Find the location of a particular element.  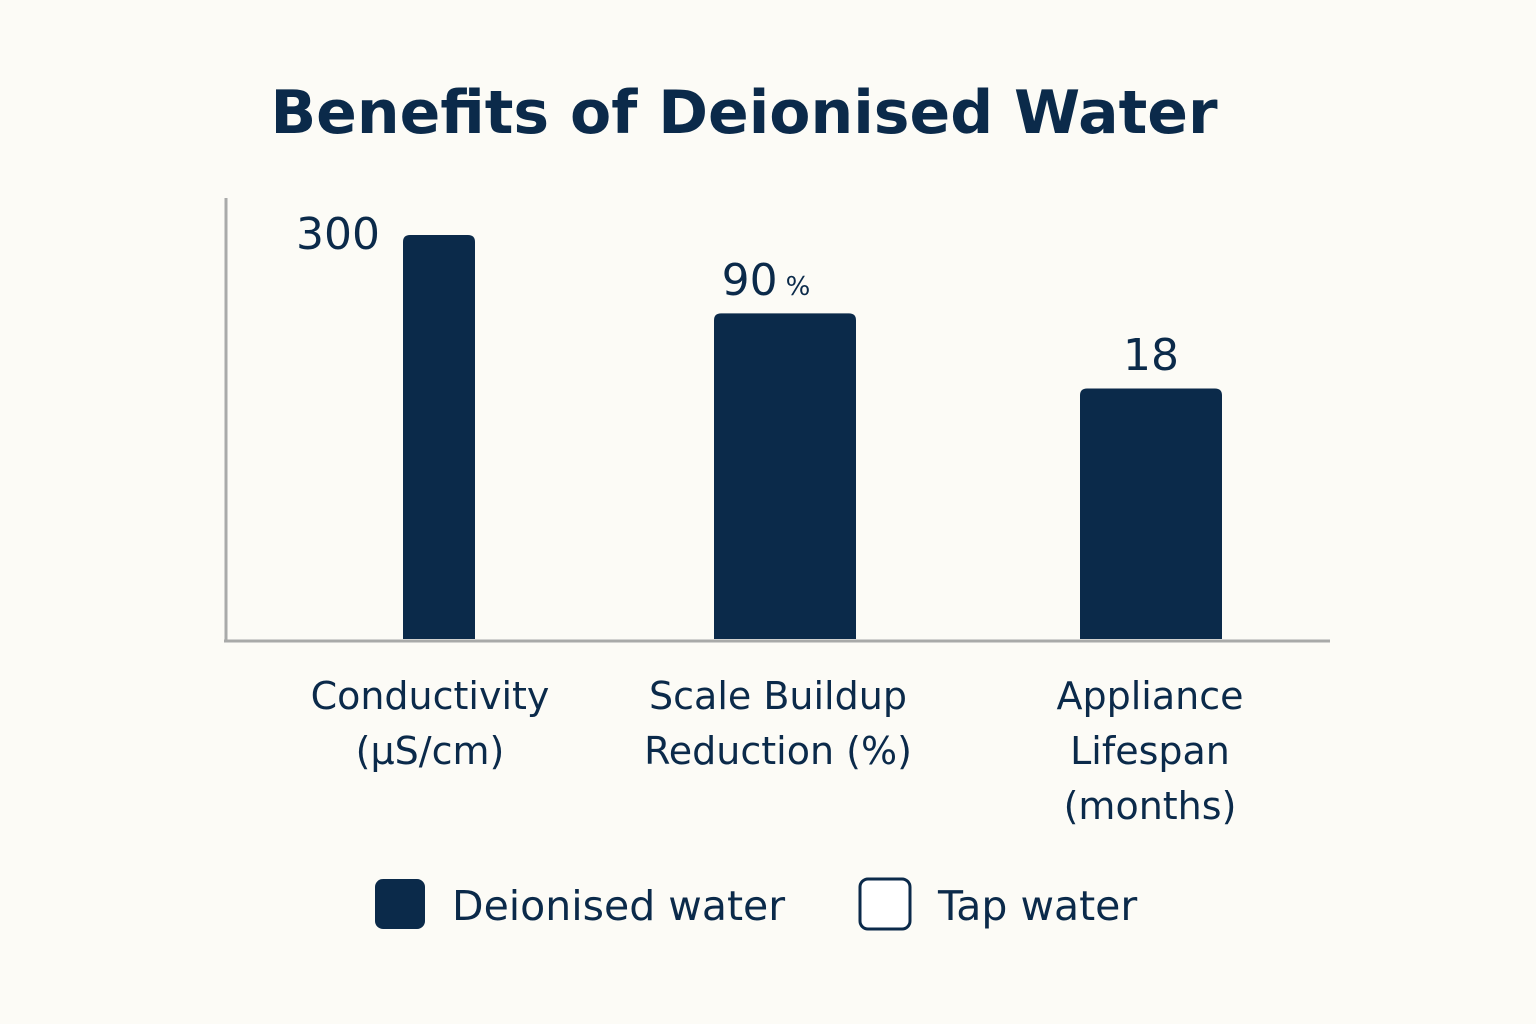

value-suffix-1: % is located at coordinates (798, 287).